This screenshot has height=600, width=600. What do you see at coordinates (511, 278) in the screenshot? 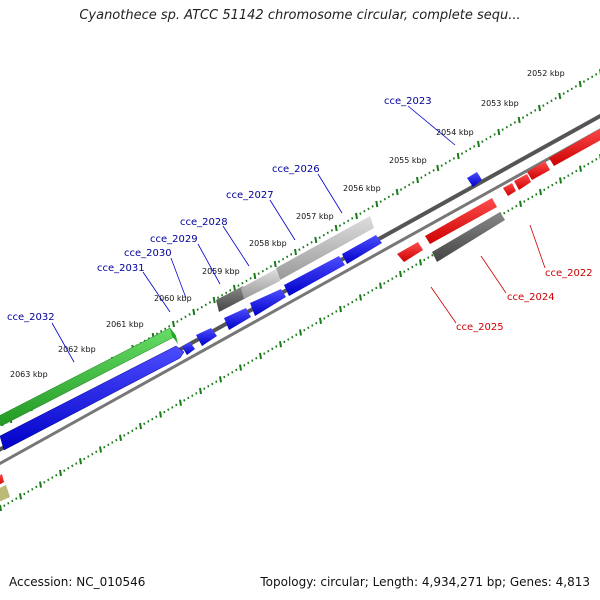
I see `reverse-labels: cce_2022 cce_2024 cce_2025` at bounding box center [511, 278].